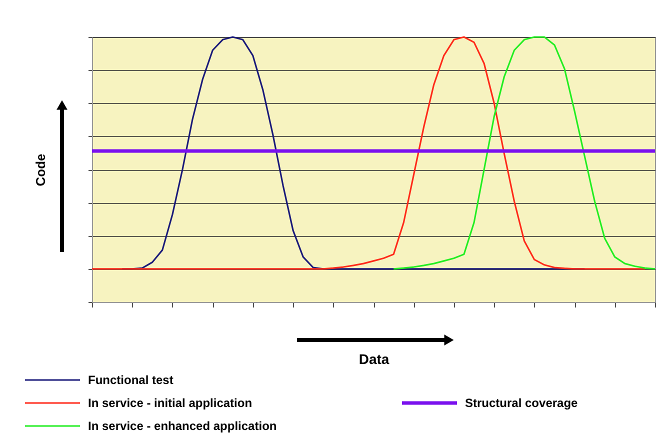 The width and height of the screenshot is (657, 447). What do you see at coordinates (182, 426) in the screenshot?
I see `legend-label: In service - enhanced application` at bounding box center [182, 426].